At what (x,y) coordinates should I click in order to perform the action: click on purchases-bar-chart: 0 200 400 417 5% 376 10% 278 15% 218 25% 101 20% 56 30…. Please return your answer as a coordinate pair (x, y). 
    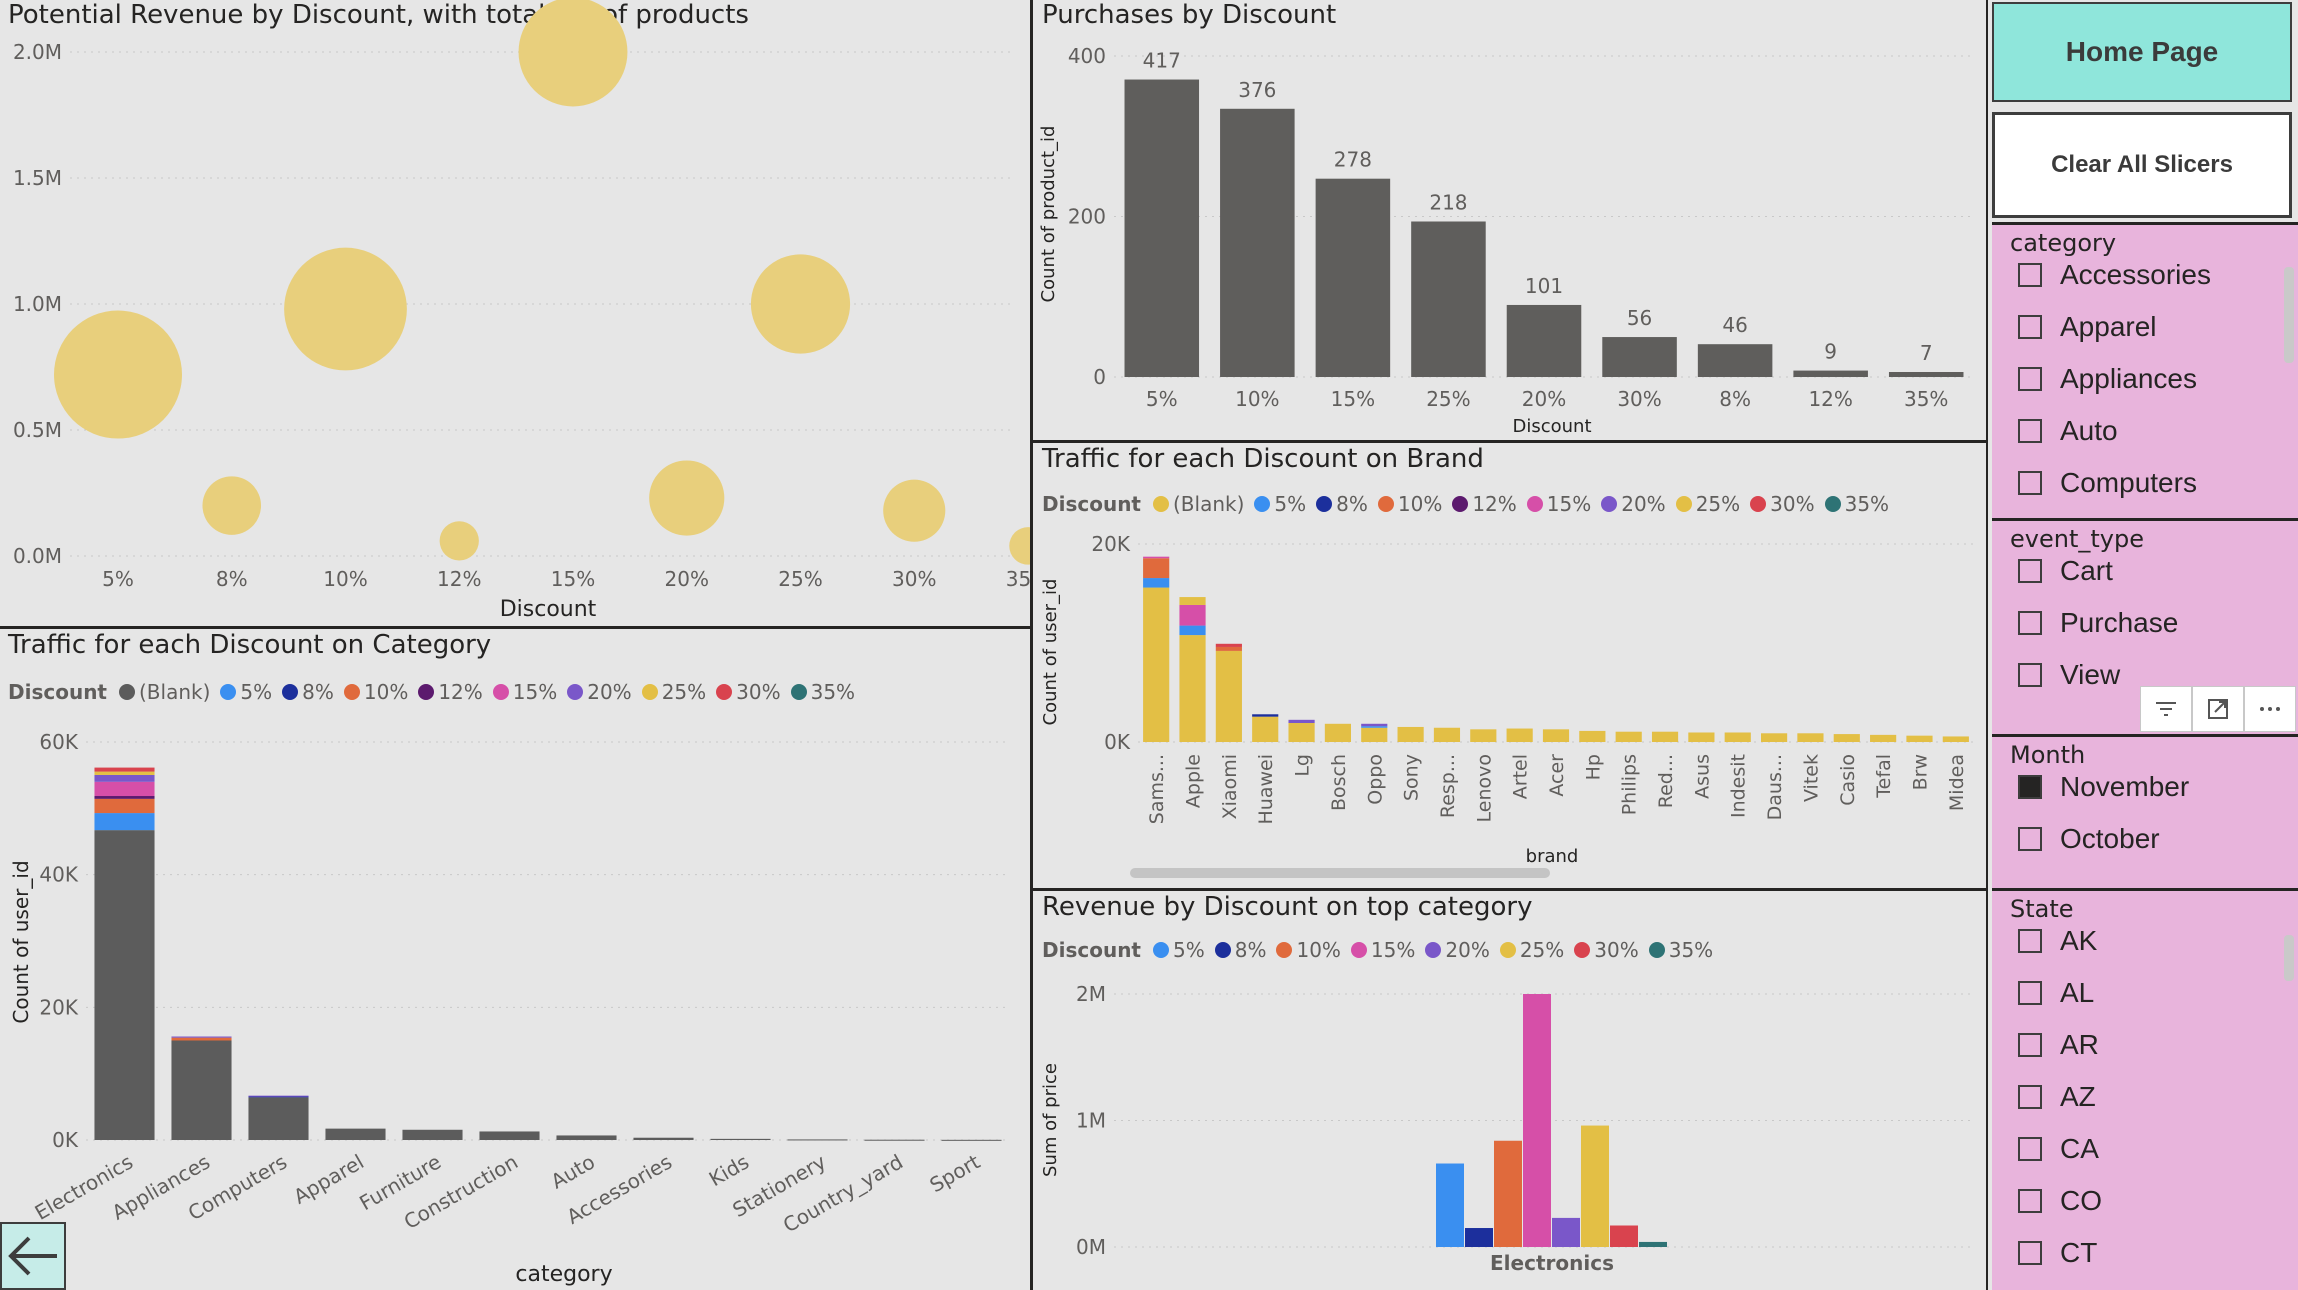
    Looking at the image, I should click on (1511, 220).